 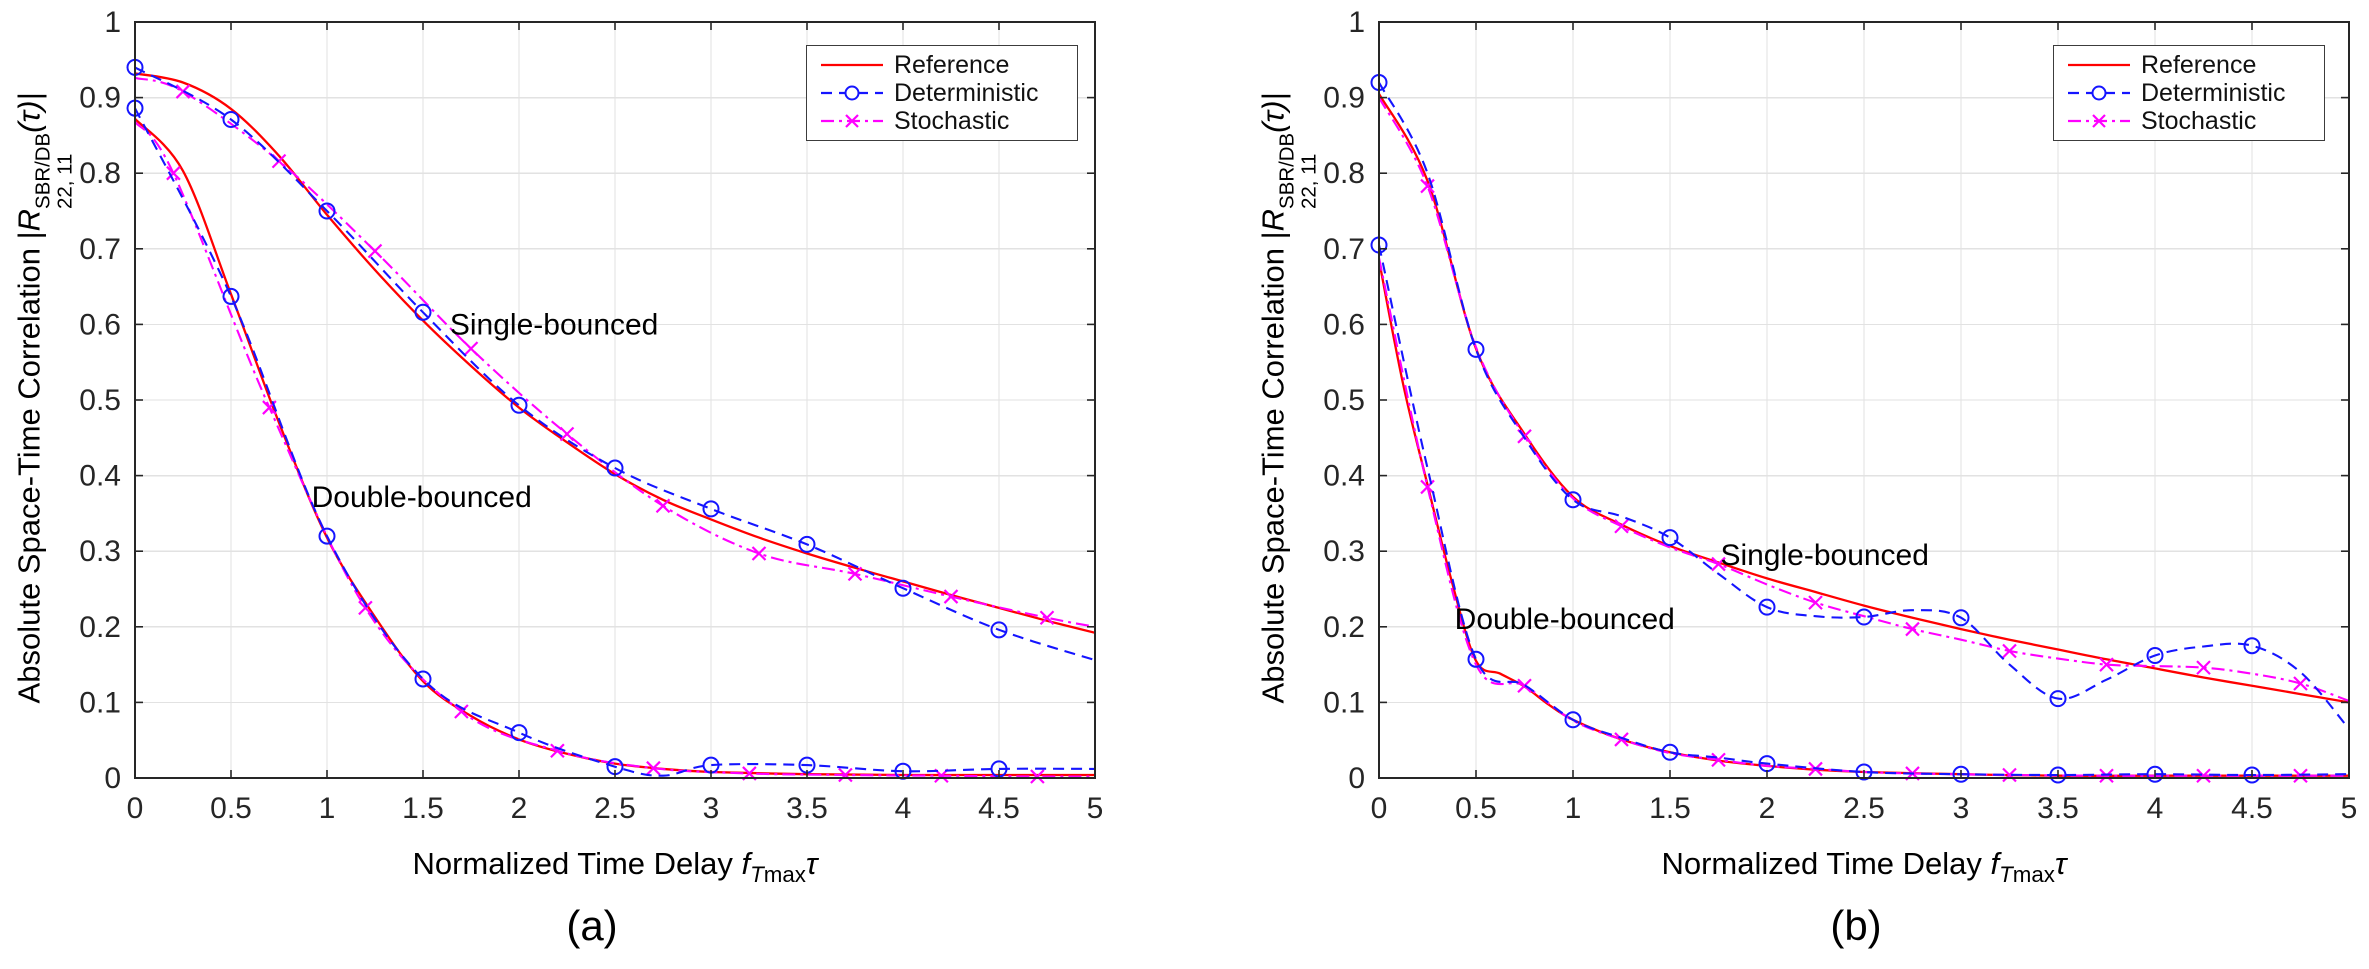 I want to click on stochastic-line-swatch-icon, so click(x=852, y=121).